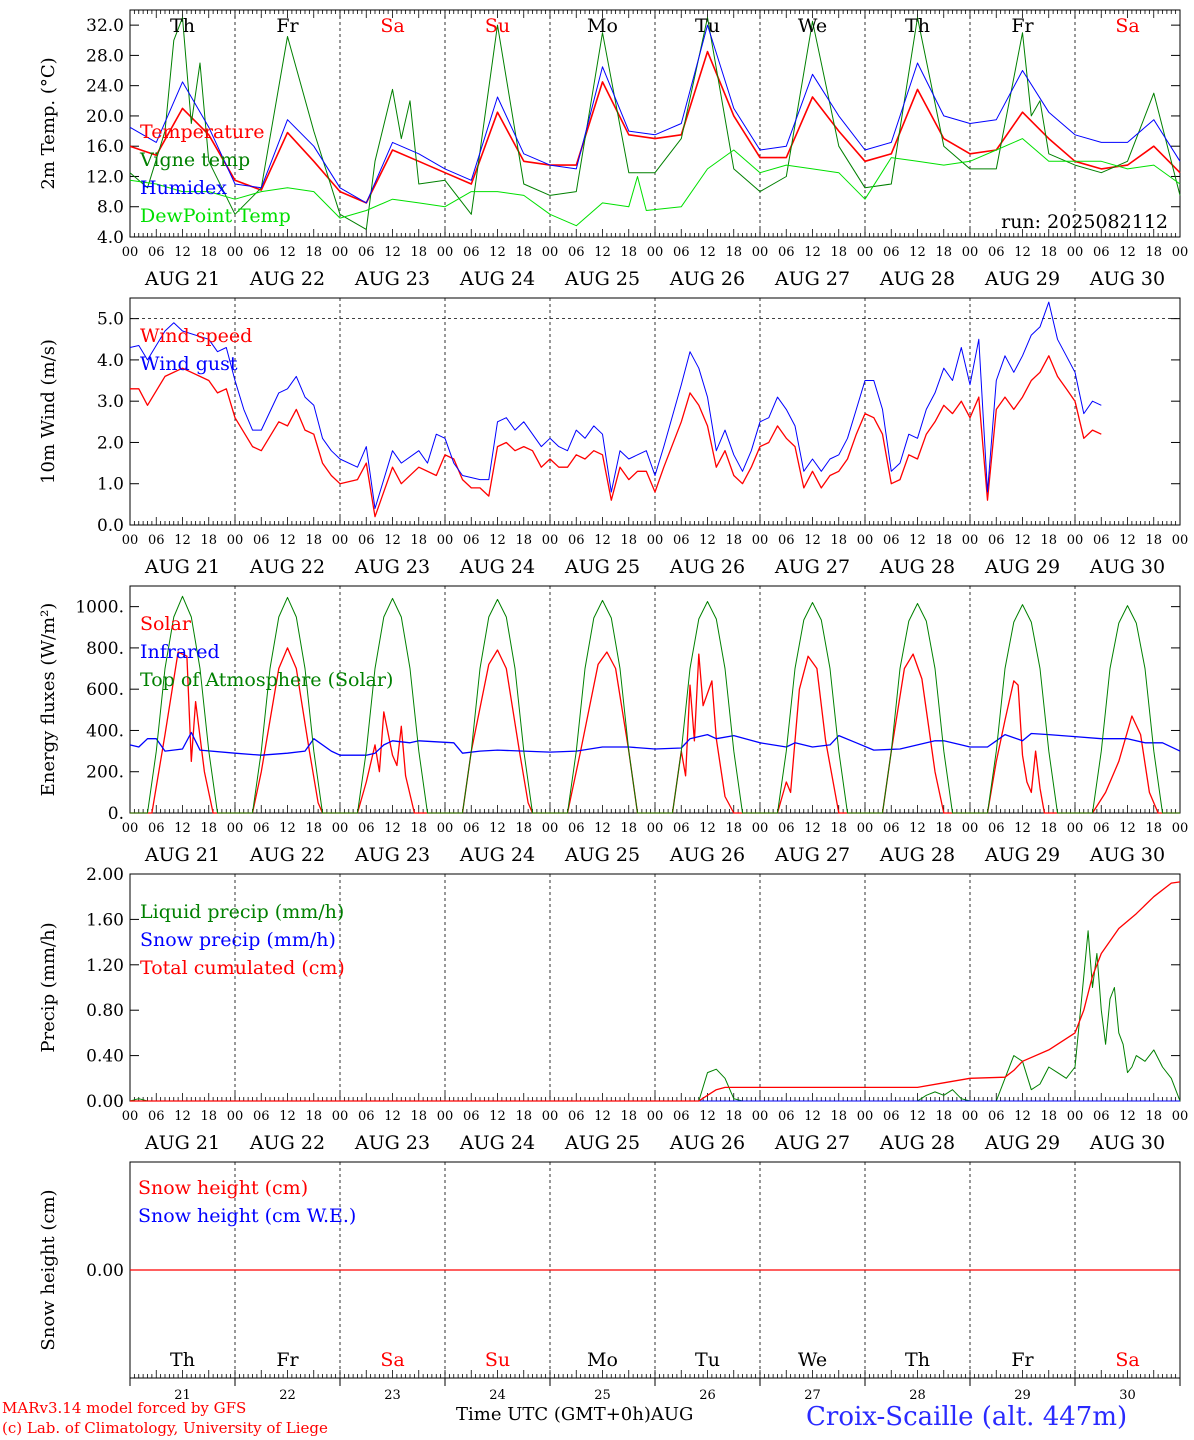  Describe the element at coordinates (497, 1360) in the screenshot. I see `day-name-bottom: Su` at that location.